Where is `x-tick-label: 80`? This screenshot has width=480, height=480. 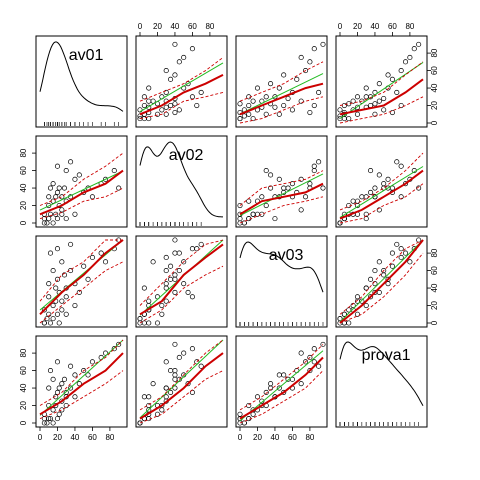
x-tick-label: 80 is located at coordinates (109, 437).